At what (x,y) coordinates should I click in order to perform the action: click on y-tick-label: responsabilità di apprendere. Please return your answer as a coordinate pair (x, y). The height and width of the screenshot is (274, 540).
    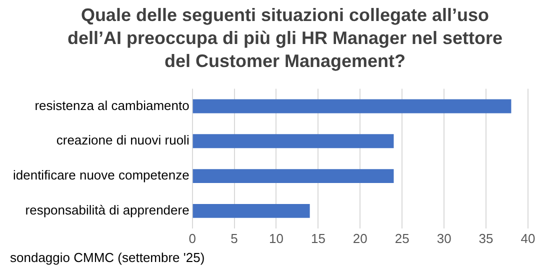
    Looking at the image, I should click on (107, 210).